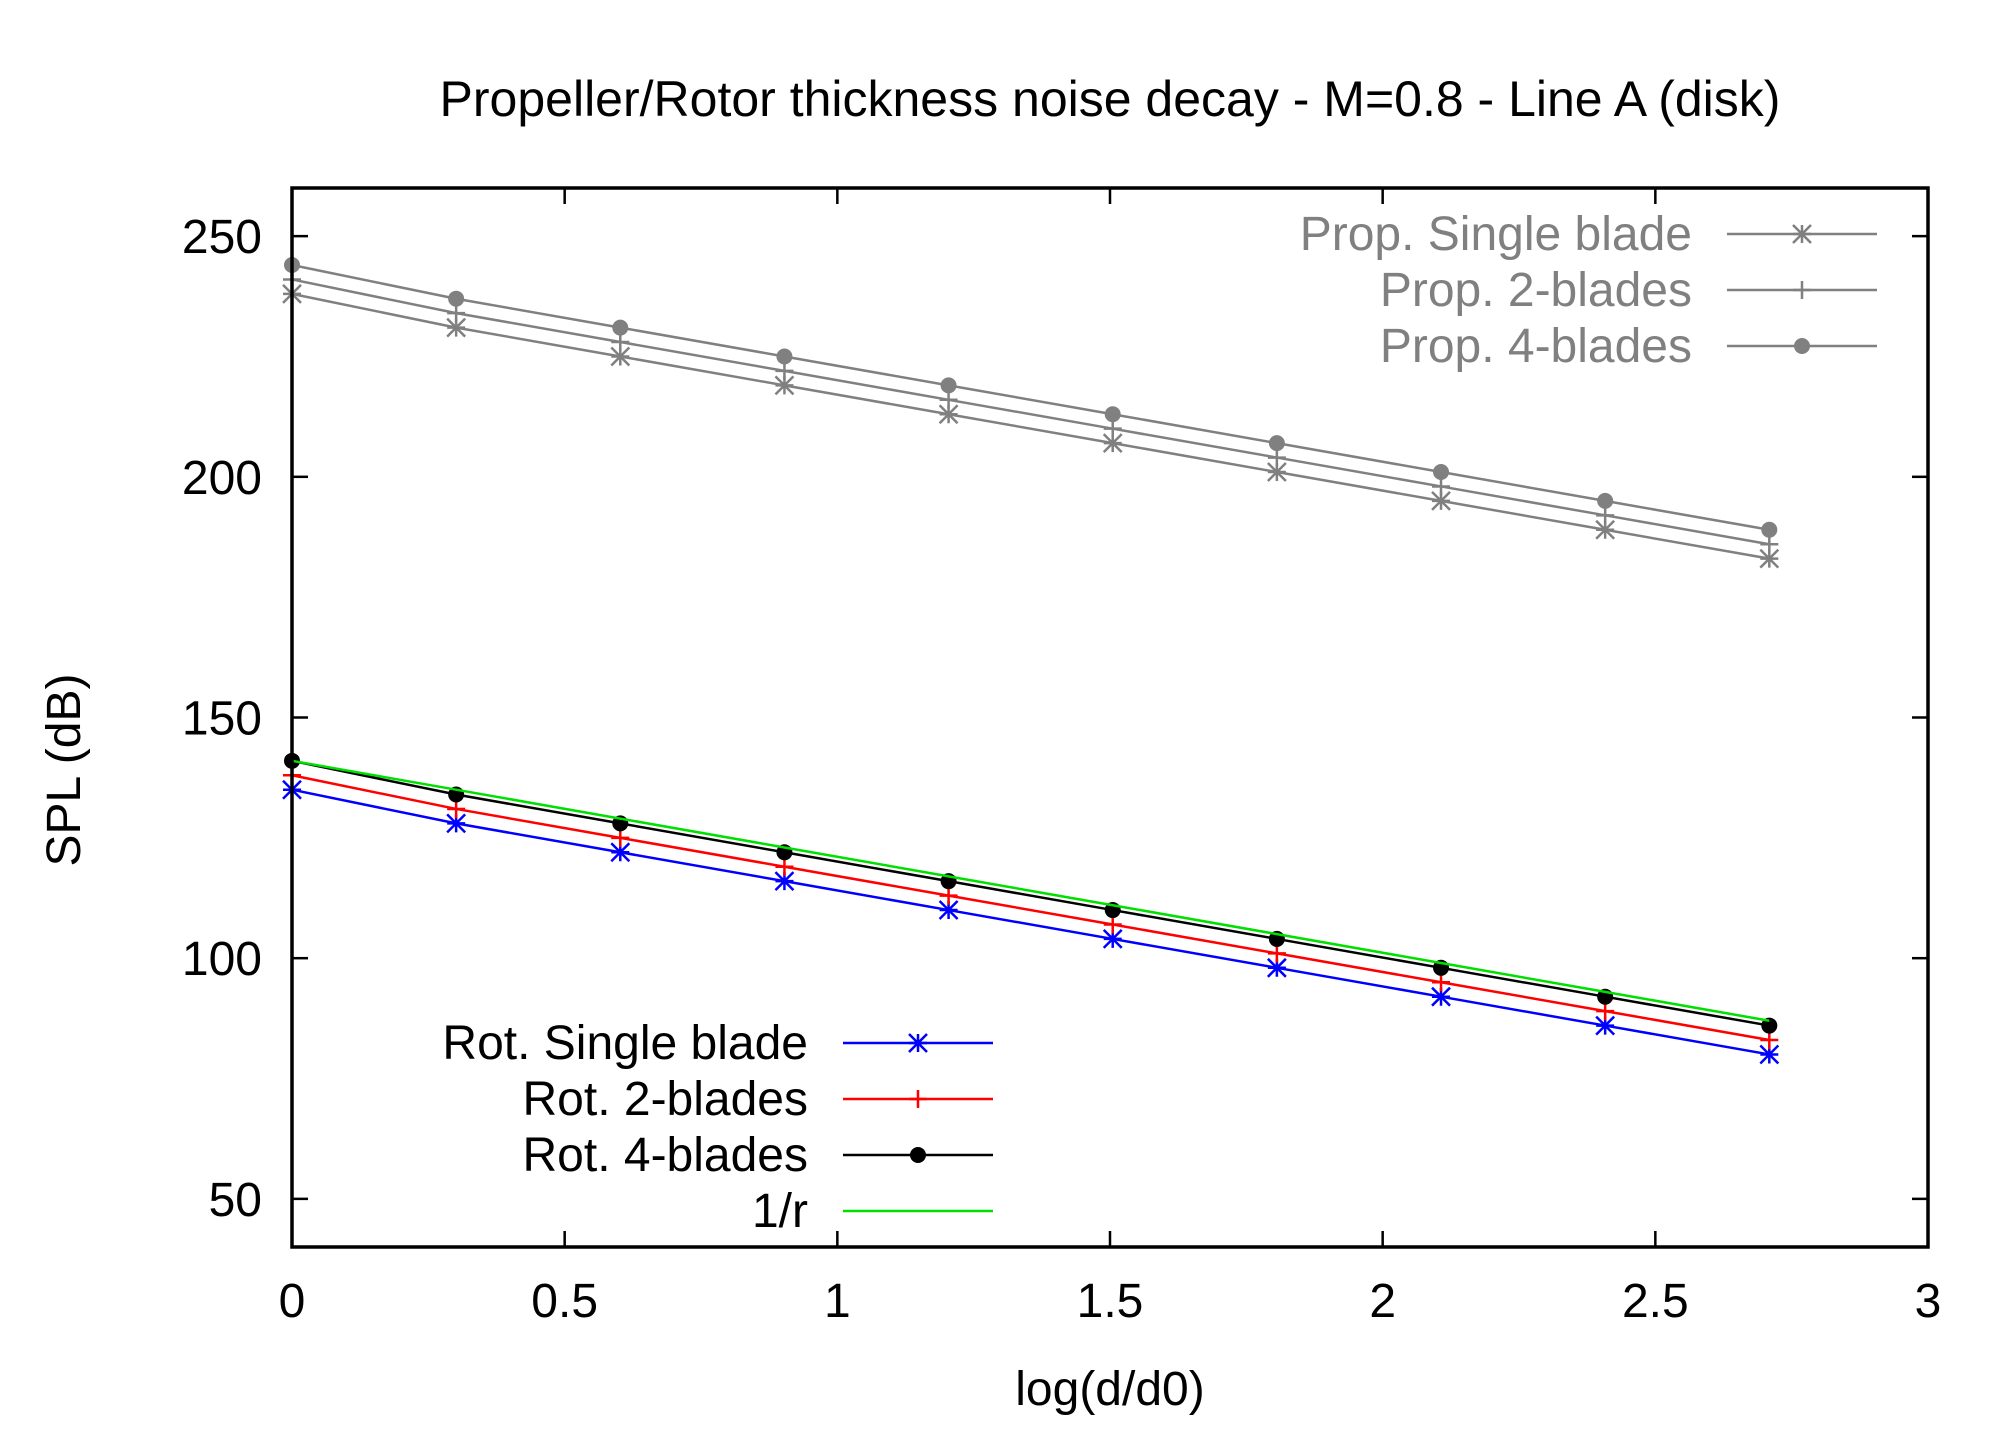 The height and width of the screenshot is (1450, 2000). I want to click on legend-label: Rot. 2-blades, so click(666, 1099).